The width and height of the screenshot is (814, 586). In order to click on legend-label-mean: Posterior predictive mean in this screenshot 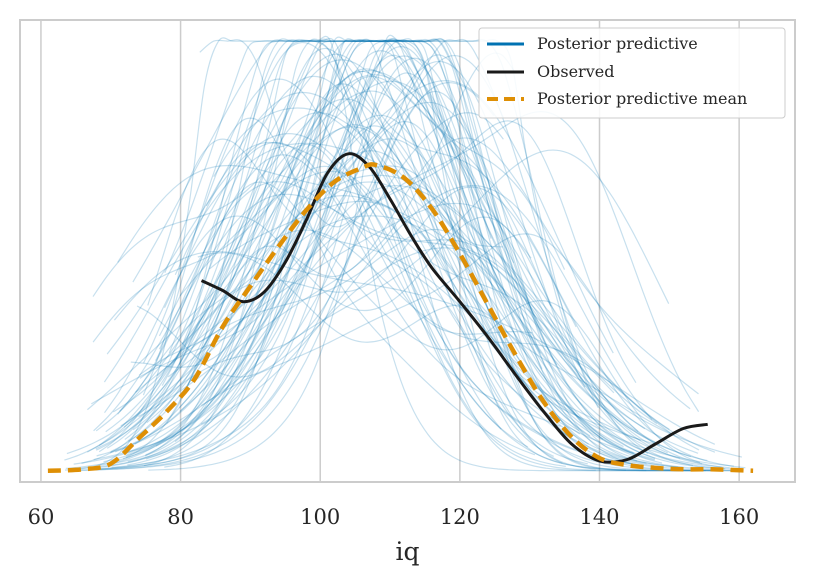, I will do `click(642, 98)`.